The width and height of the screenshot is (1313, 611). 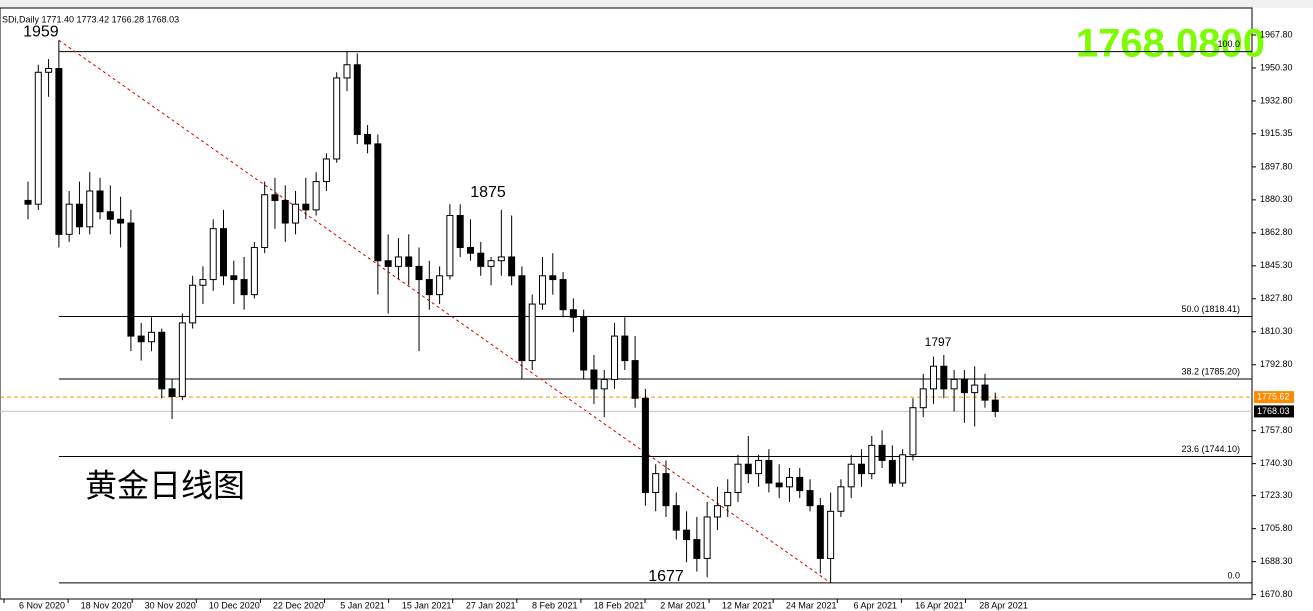 I want to click on x-tick-label: 27 Jan 2021, so click(x=491, y=605).